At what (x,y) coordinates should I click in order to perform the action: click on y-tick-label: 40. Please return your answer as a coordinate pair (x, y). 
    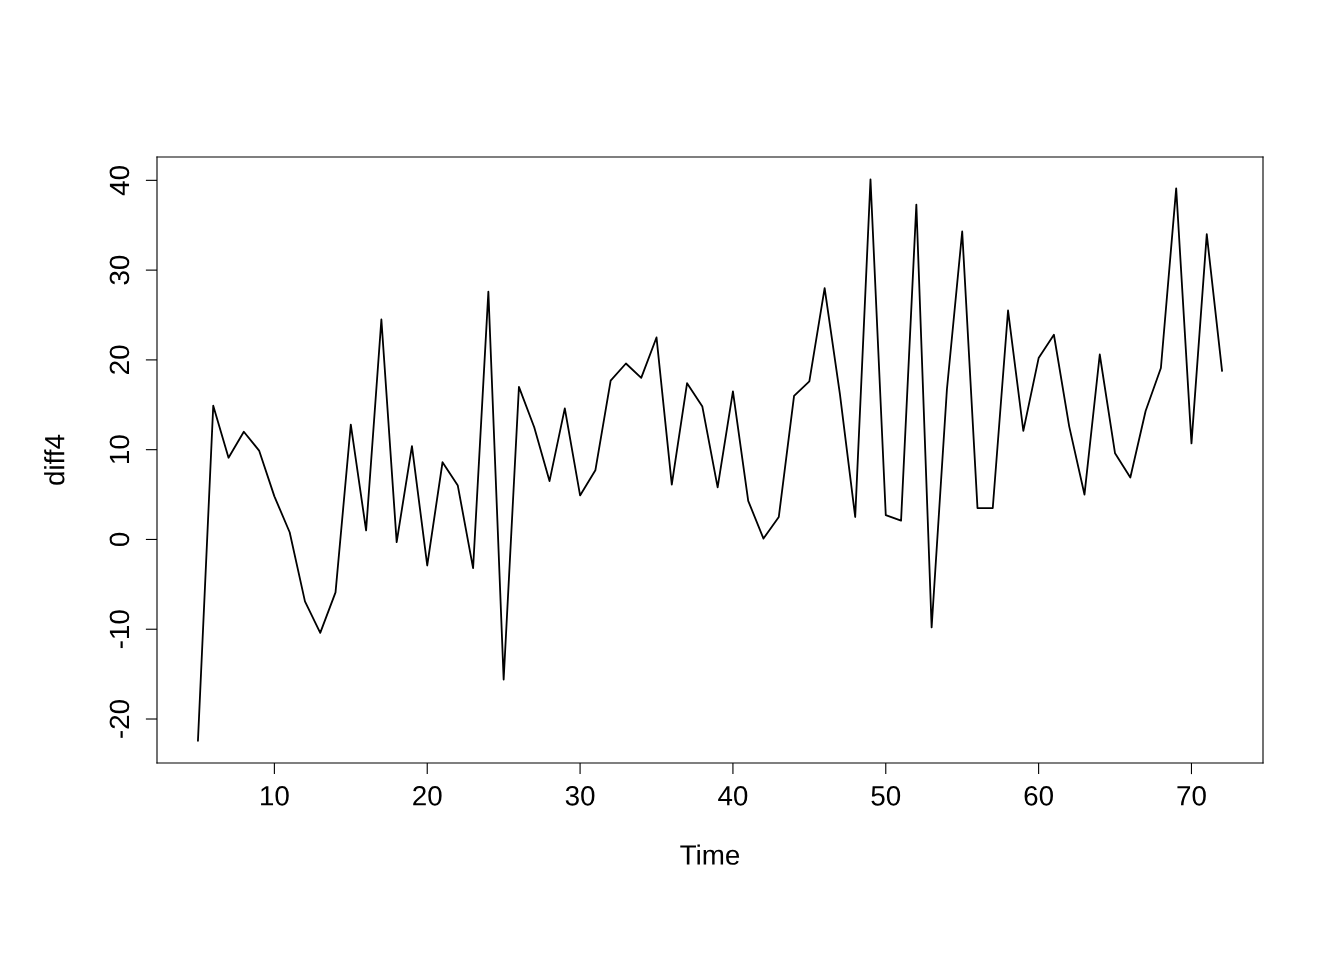
    Looking at the image, I should click on (119, 180).